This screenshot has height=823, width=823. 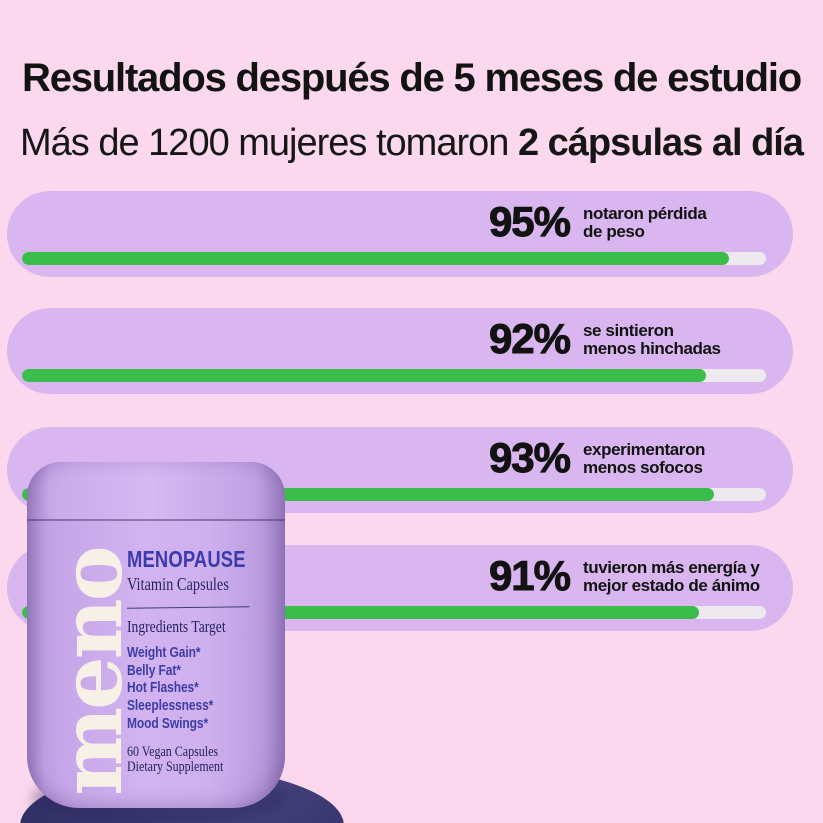 I want to click on stat-label-line2: de peso, so click(x=614, y=231).